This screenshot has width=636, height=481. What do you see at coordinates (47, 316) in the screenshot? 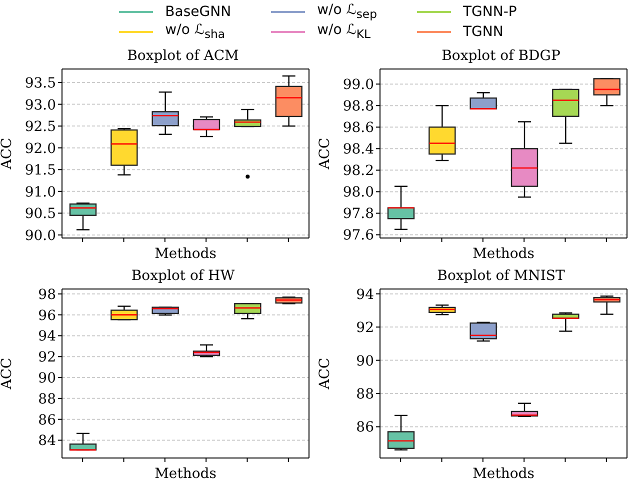
I see `y-tick-label: 96` at bounding box center [47, 316].